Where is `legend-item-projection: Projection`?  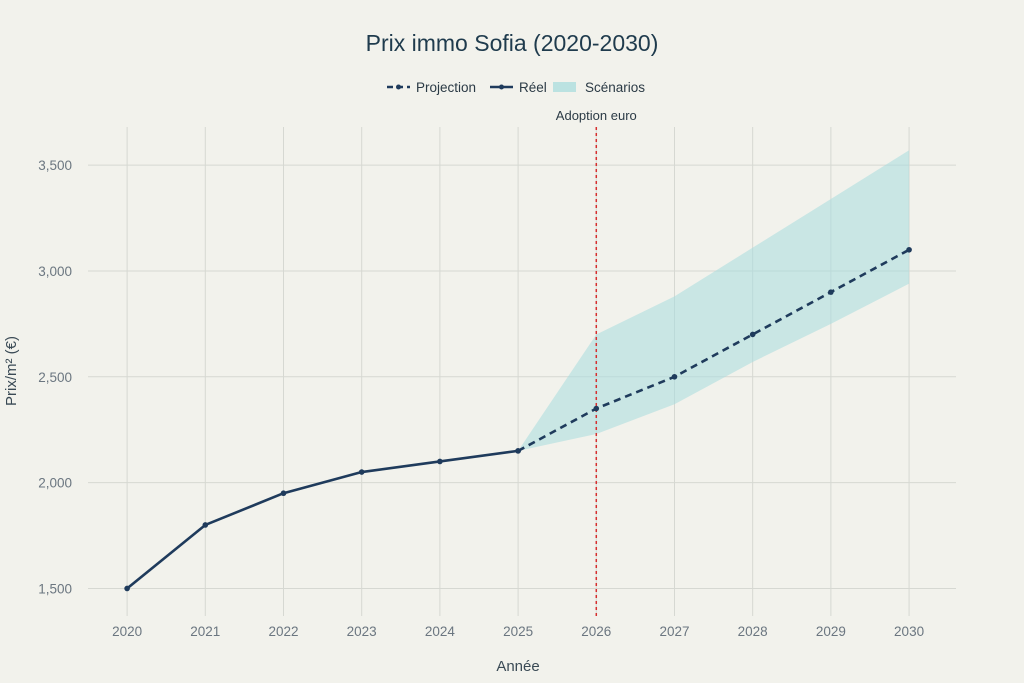
legend-item-projection: Projection is located at coordinates (431, 87).